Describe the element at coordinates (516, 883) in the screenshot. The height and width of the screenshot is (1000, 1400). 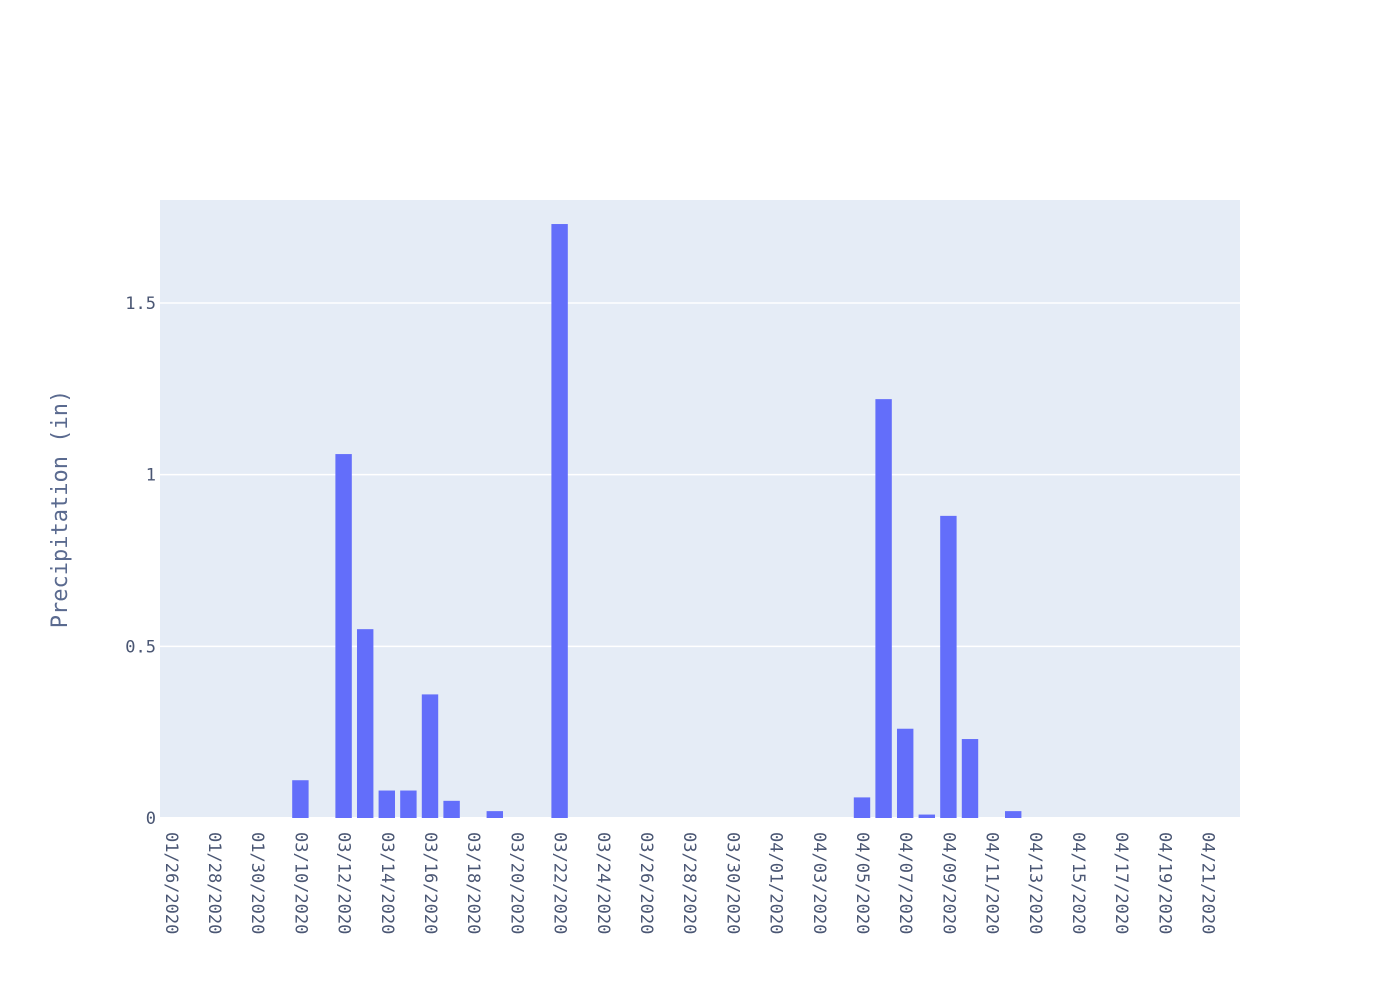
I see `x-tick-label: 03/20/2020` at that location.